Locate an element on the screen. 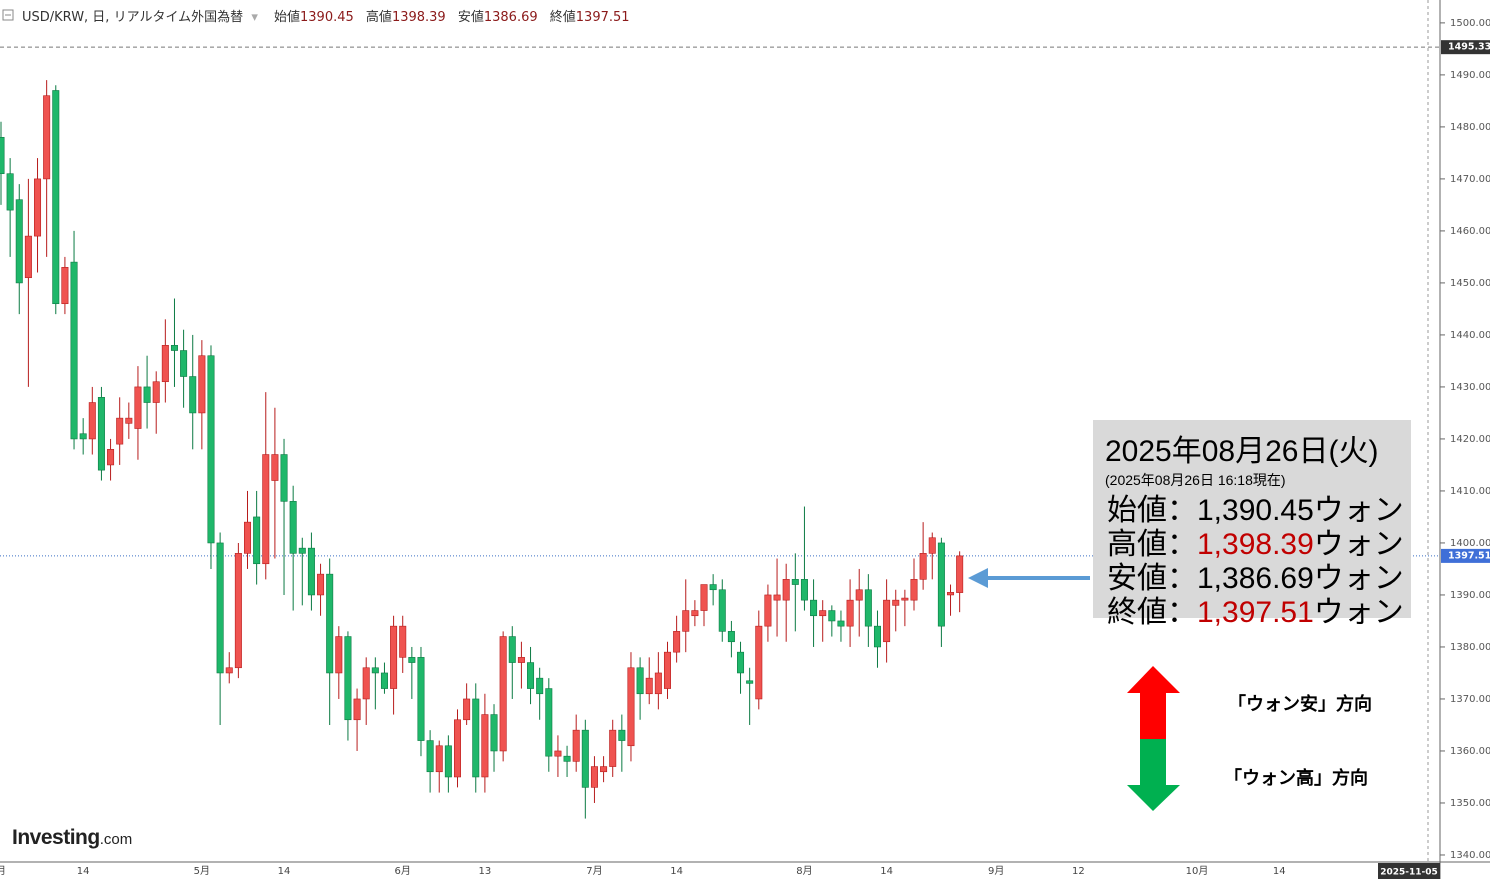  last-price-label: 1397.51 is located at coordinates (1469, 555).